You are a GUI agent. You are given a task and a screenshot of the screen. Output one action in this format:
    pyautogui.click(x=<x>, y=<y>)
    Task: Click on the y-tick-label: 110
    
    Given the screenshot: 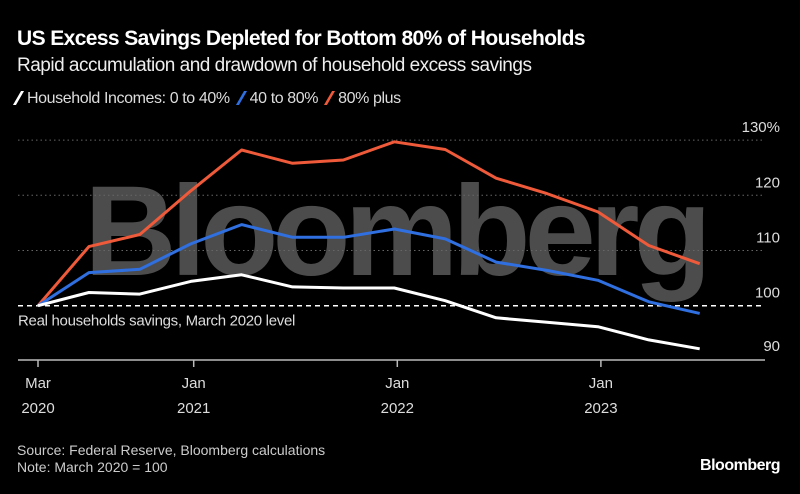 What is the action you would take?
    pyautogui.click(x=768, y=238)
    